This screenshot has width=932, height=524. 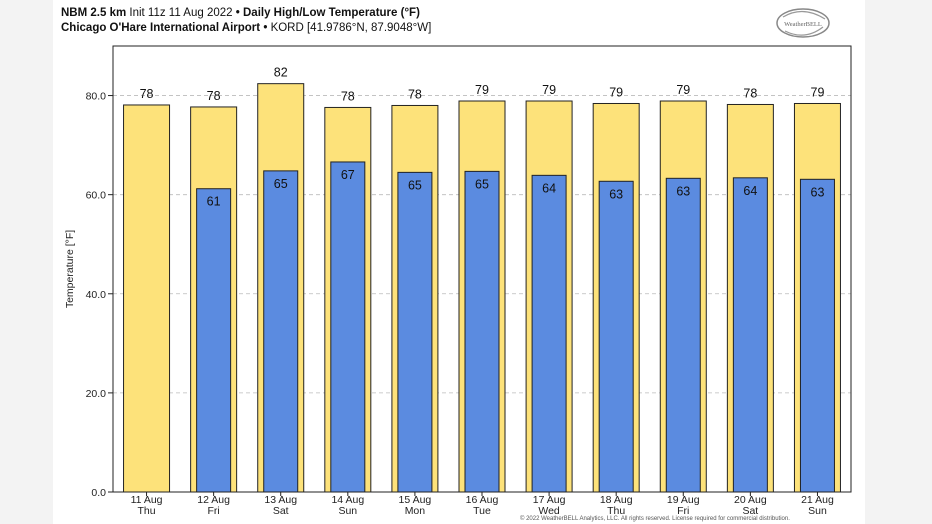 I want to click on low-temp-value: 61, so click(x=214, y=202).